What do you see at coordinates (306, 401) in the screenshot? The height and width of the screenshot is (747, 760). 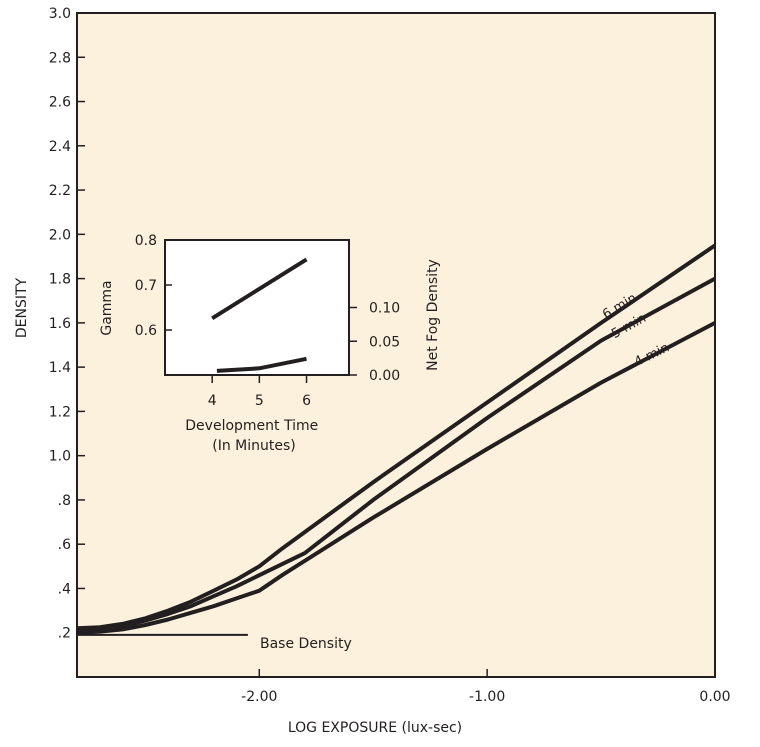 I see `inset-x-tick-label: 6` at bounding box center [306, 401].